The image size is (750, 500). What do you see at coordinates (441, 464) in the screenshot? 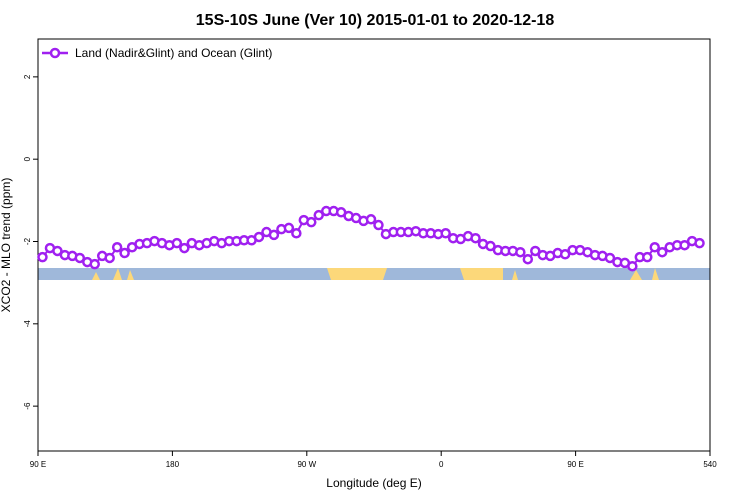
I see `x-tick-label: 0` at bounding box center [441, 464].